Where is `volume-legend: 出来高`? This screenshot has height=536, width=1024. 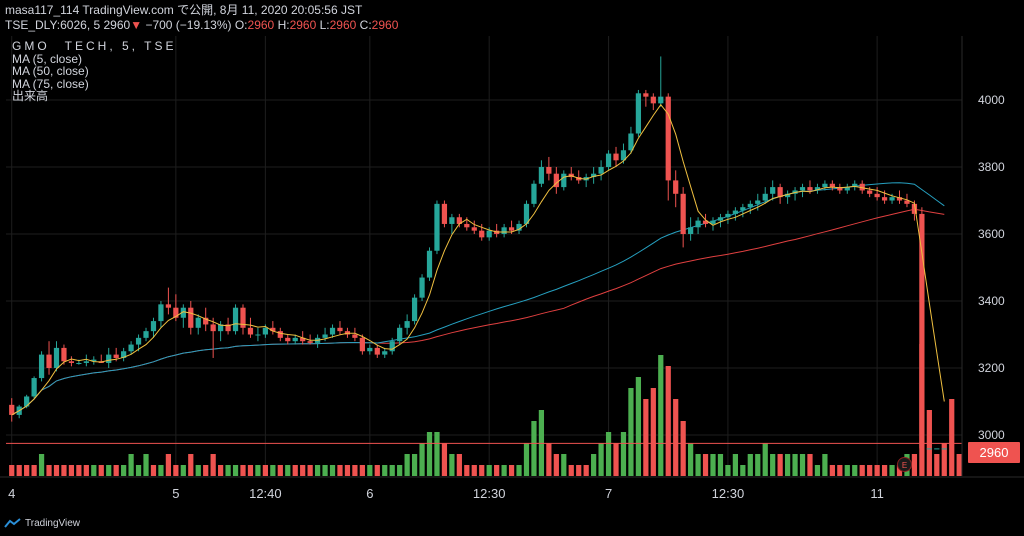 volume-legend: 出来高 is located at coordinates (30, 96).